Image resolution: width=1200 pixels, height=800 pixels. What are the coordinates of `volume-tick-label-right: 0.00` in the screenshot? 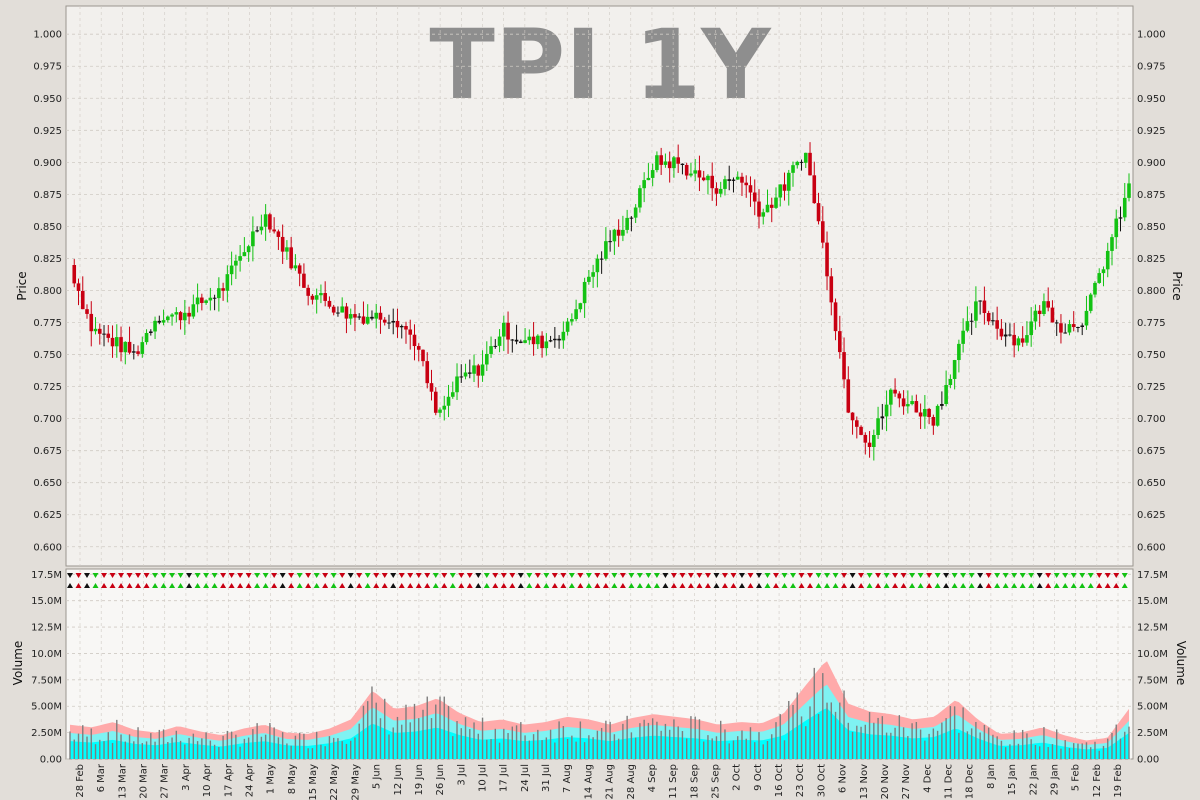 It's located at (1148, 760).